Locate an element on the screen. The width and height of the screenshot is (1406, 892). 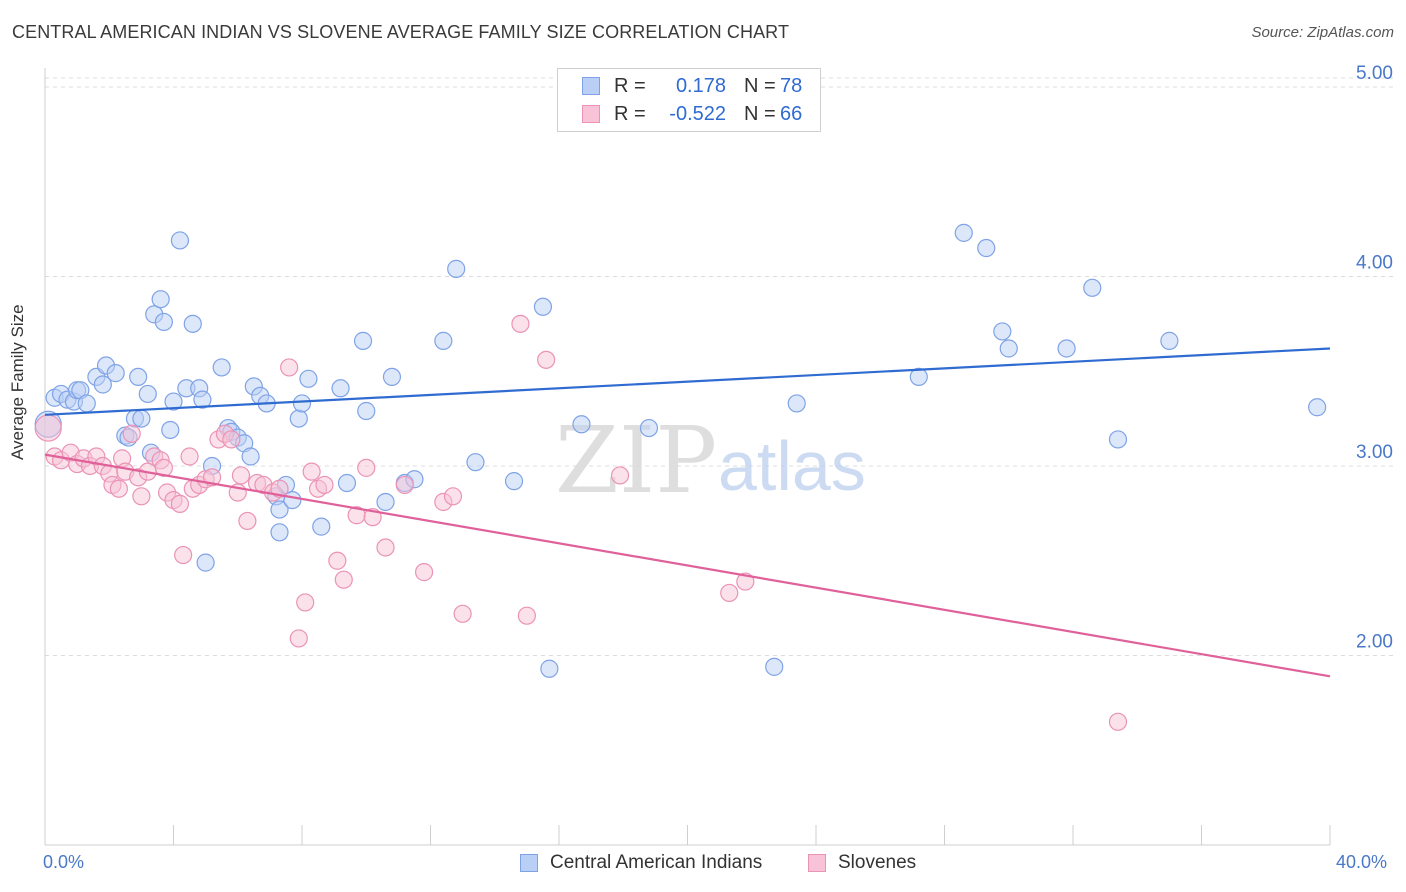
bottom-legend-label-blue: Central American Indians is located at coordinates (656, 862).